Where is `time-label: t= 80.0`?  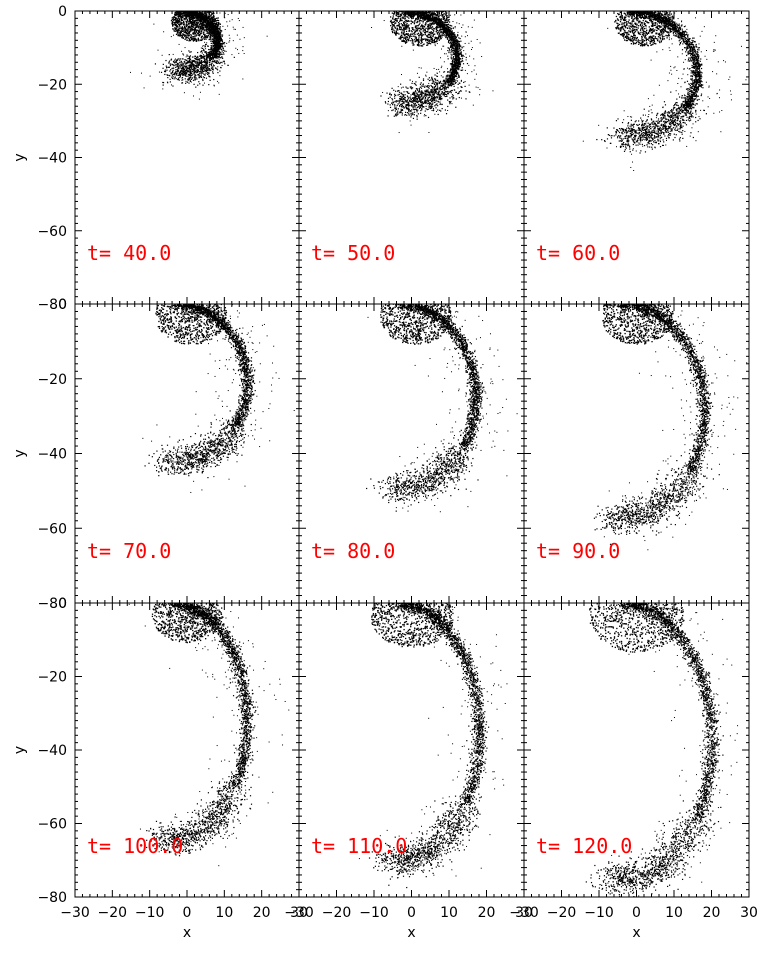 time-label: t= 80.0 is located at coordinates (353, 551).